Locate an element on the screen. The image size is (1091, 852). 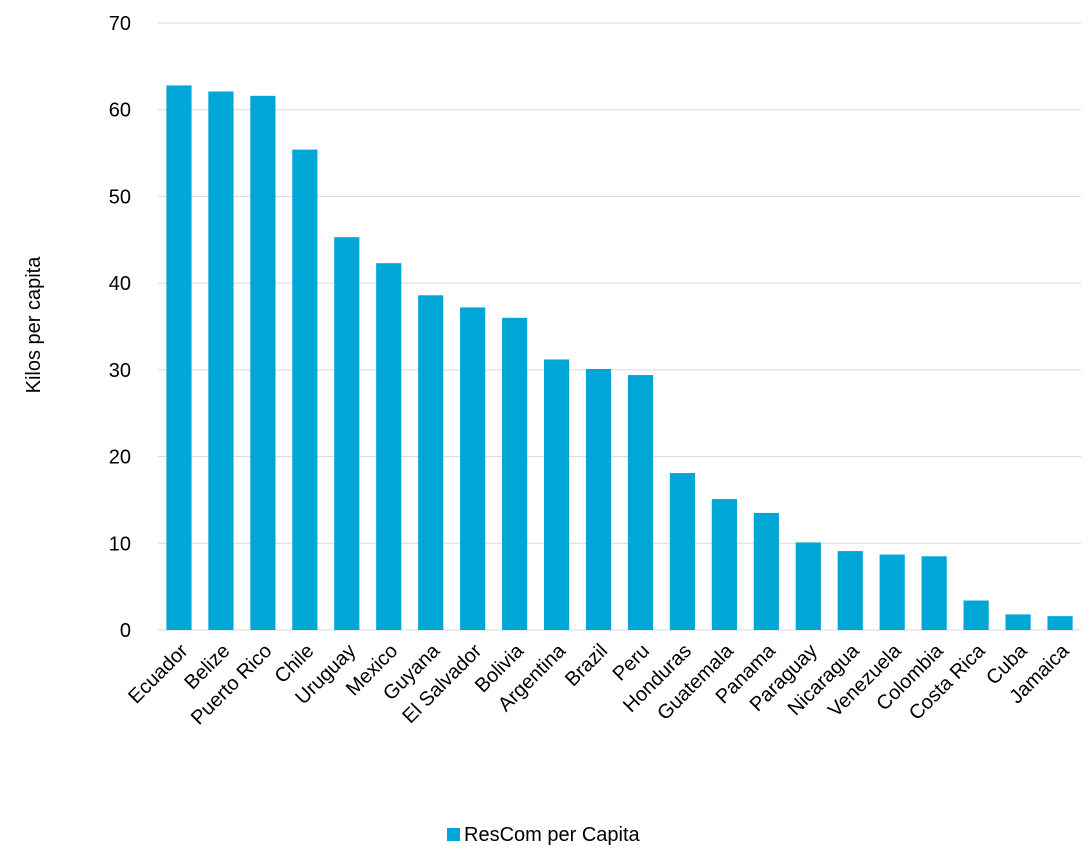
y-tick-label: 70 is located at coordinates (120, 24).